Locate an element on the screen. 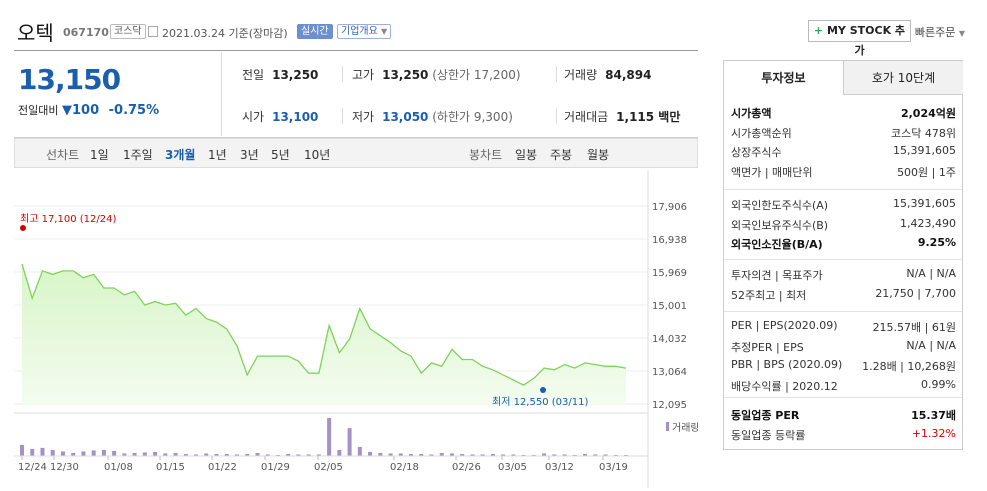 Image resolution: width=987 pixels, height=491 pixels. invest-info-row: 동일업종 PER 15.37배 is located at coordinates (843, 416).